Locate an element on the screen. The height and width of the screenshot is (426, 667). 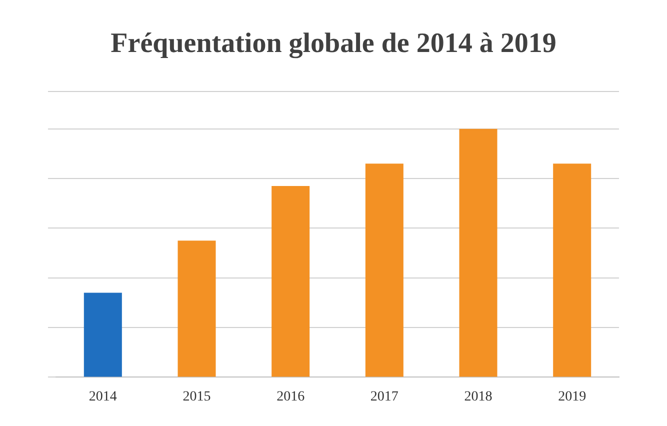
x-tick-label: 2018 is located at coordinates (478, 396).